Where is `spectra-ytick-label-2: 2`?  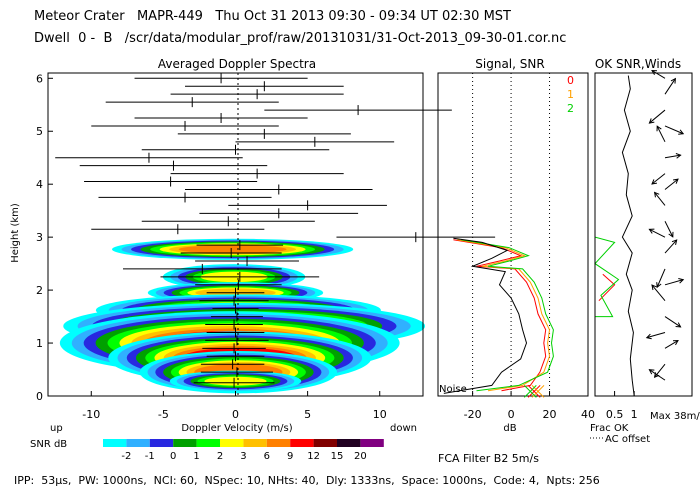 spectra-ytick-label-2: 2 is located at coordinates (39, 290).